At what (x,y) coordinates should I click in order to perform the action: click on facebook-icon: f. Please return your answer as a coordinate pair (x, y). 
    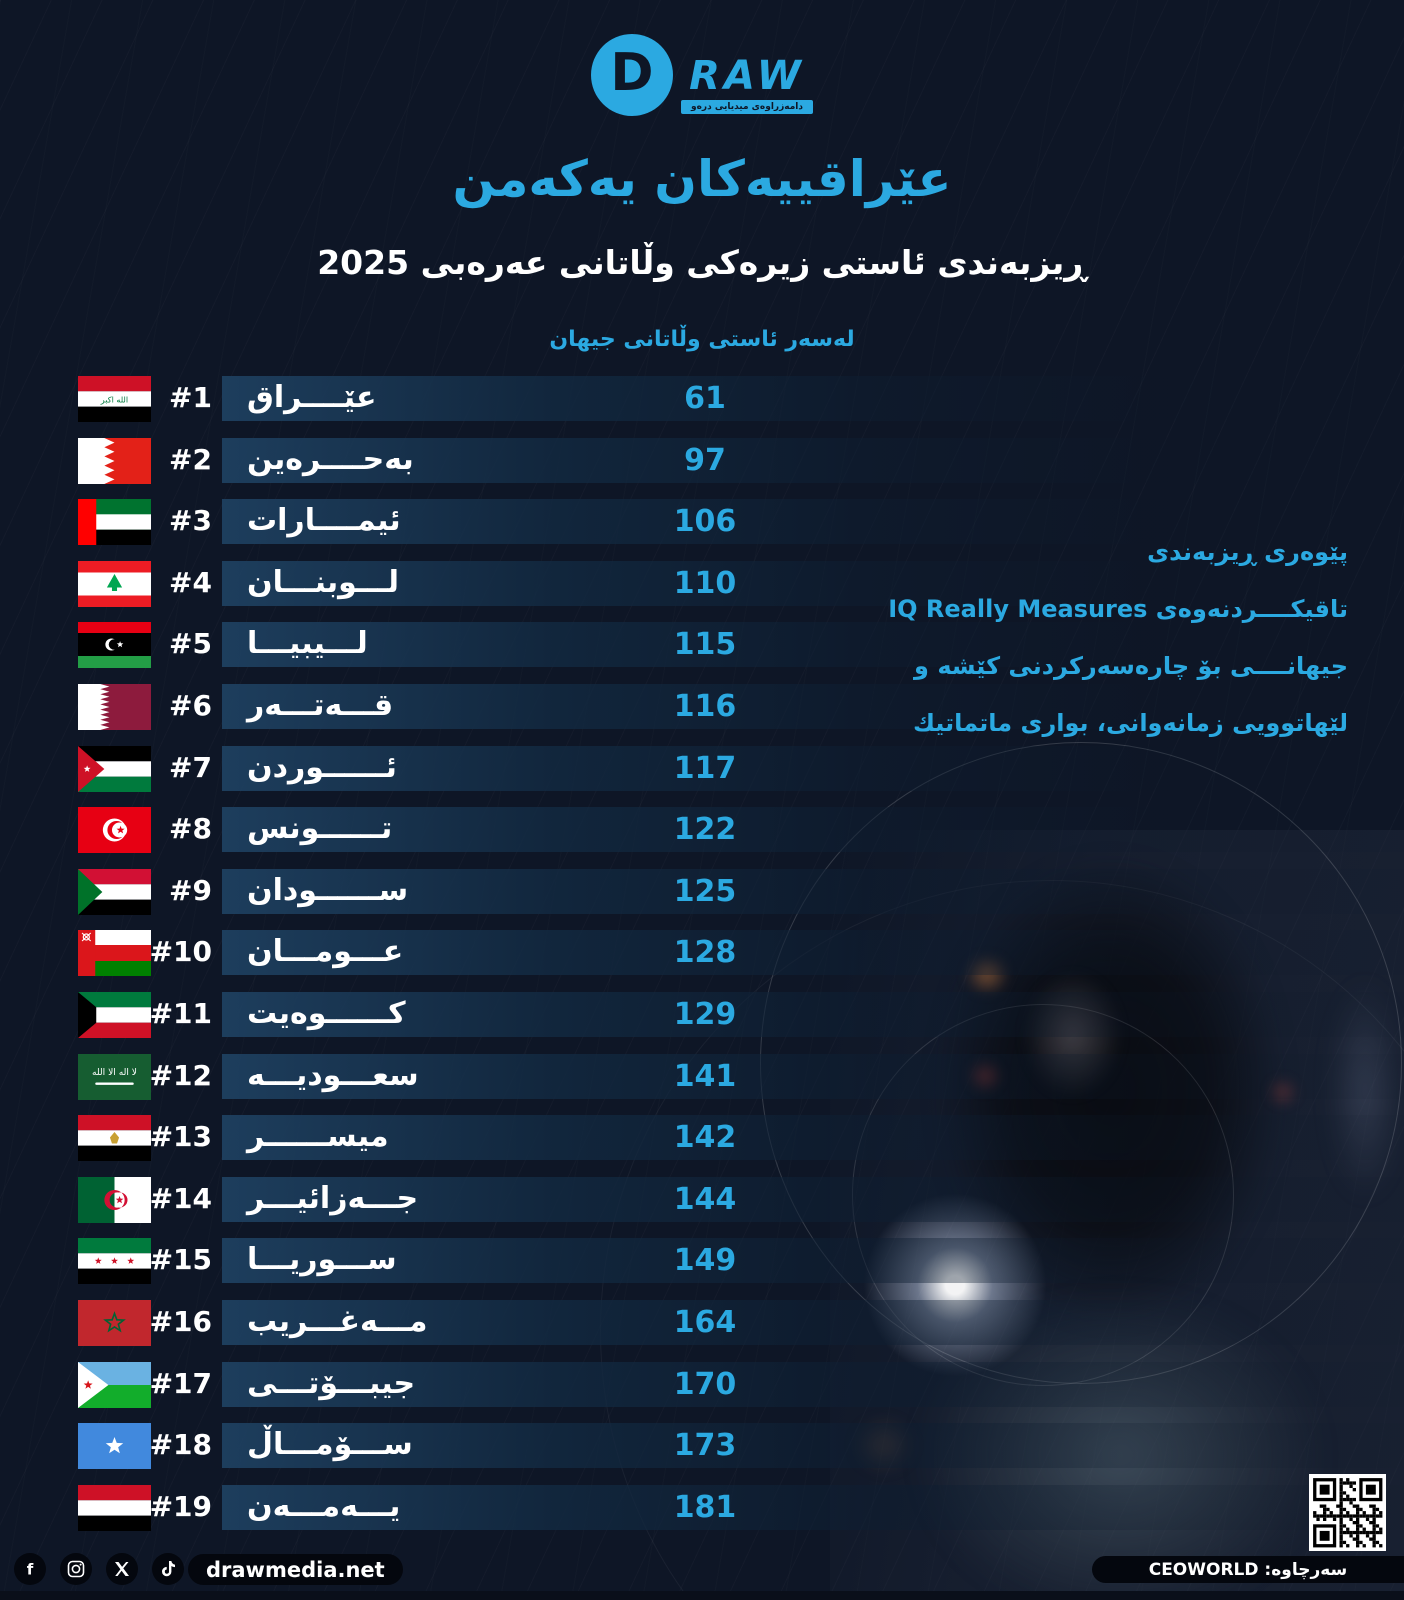
    Looking at the image, I should click on (30, 1569).